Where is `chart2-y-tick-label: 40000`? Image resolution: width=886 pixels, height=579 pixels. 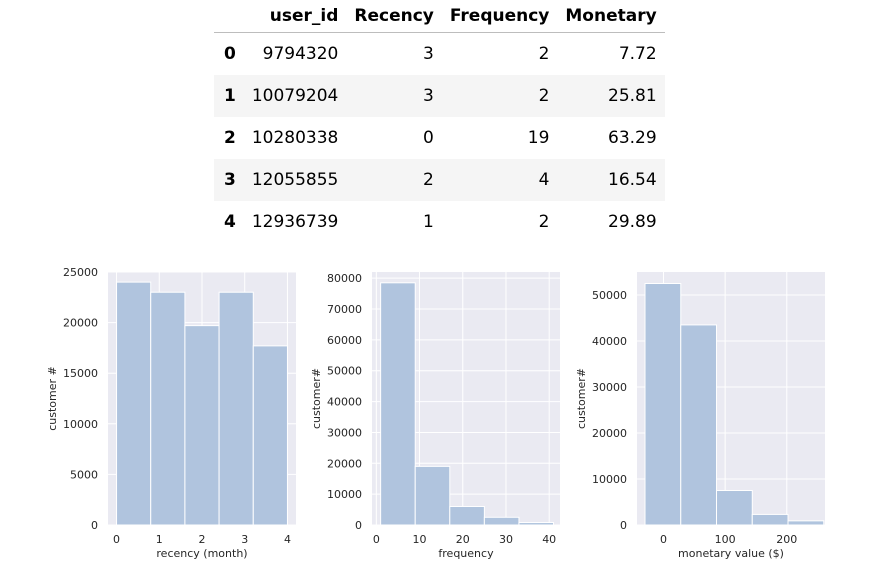 chart2-y-tick-label: 40000 is located at coordinates (344, 402).